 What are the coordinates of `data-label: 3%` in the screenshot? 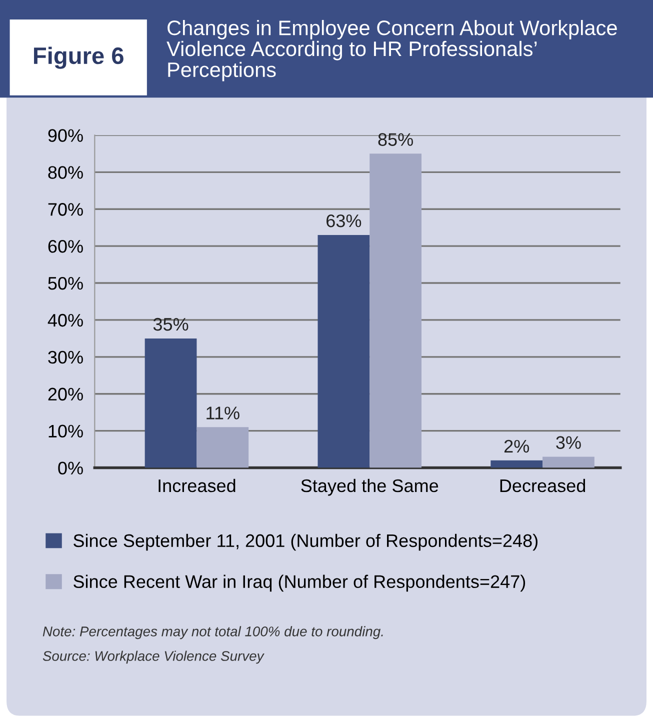 It's located at (568, 442).